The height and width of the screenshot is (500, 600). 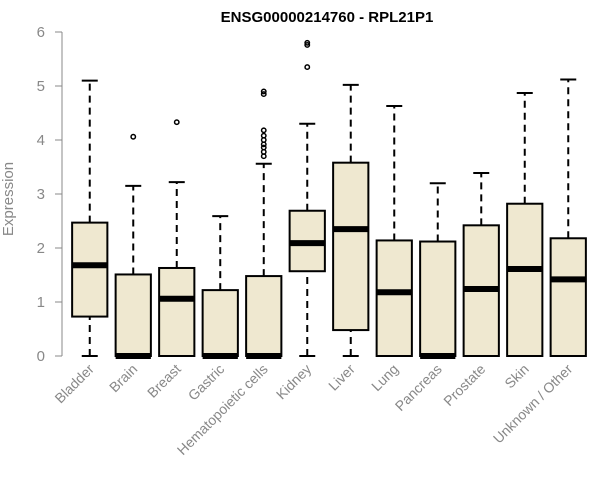 What do you see at coordinates (327, 17) in the screenshot?
I see `chart-title: ENSG00000214760 - RPL21P1` at bounding box center [327, 17].